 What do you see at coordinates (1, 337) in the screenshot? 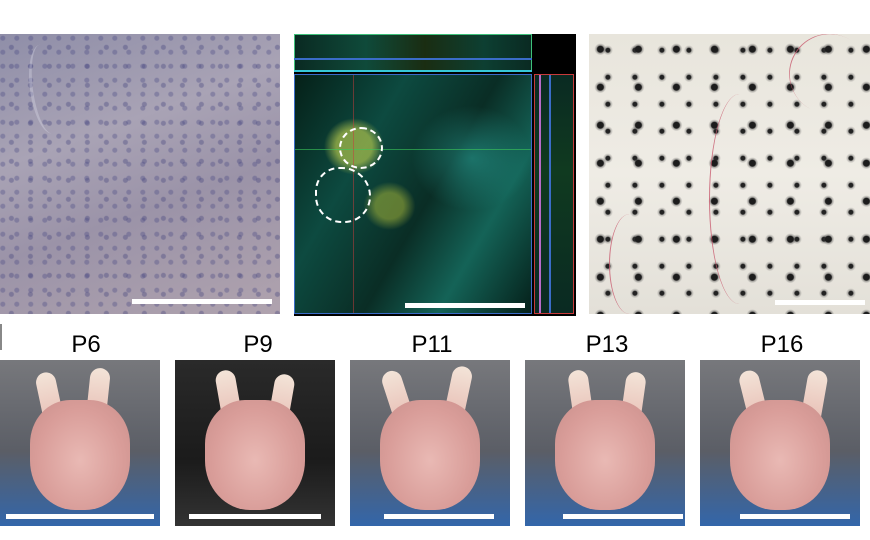
I see `panel-divider` at bounding box center [1, 337].